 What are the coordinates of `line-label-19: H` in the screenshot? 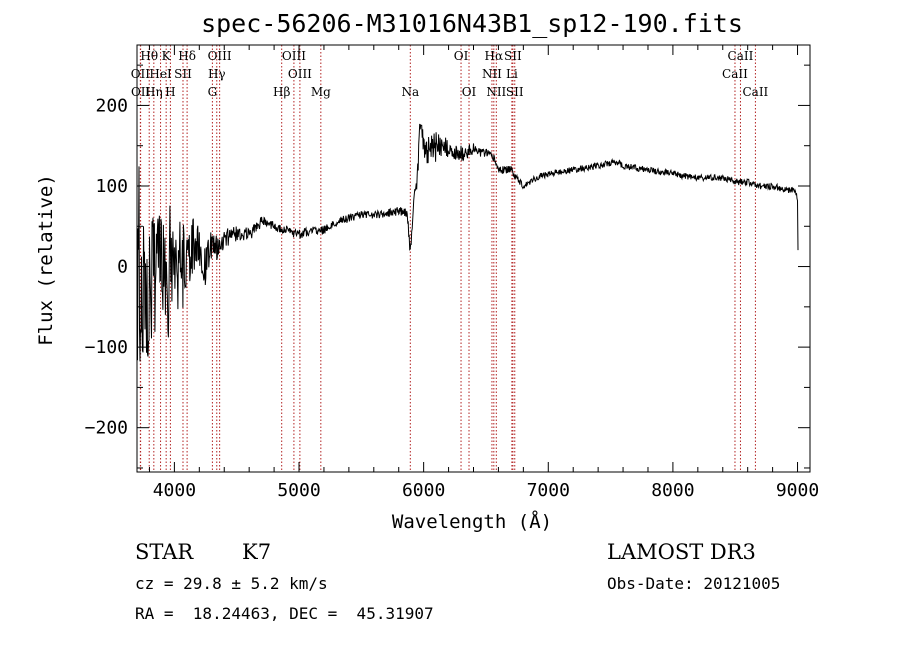 It's located at (170, 92).